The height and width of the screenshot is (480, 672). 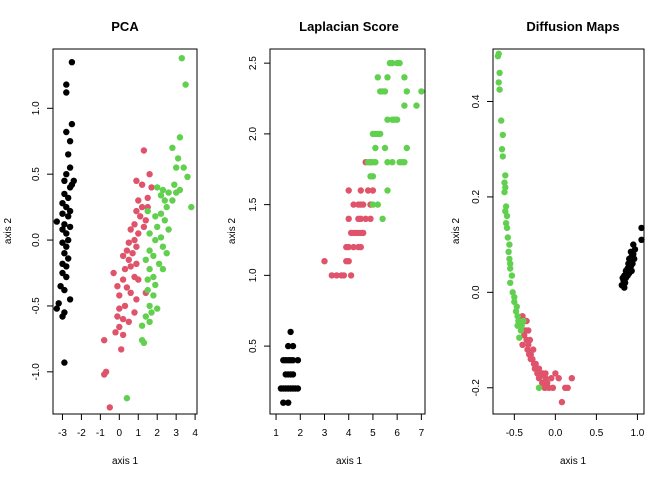 What do you see at coordinates (253, 63) in the screenshot?
I see `y-tick-label: 2.5` at bounding box center [253, 63].